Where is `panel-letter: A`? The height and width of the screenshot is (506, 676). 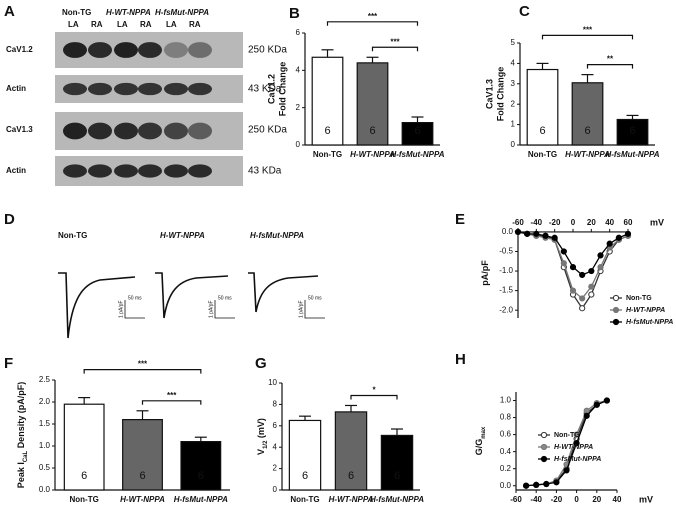
panel-letter: A is located at coordinates (9, 11).